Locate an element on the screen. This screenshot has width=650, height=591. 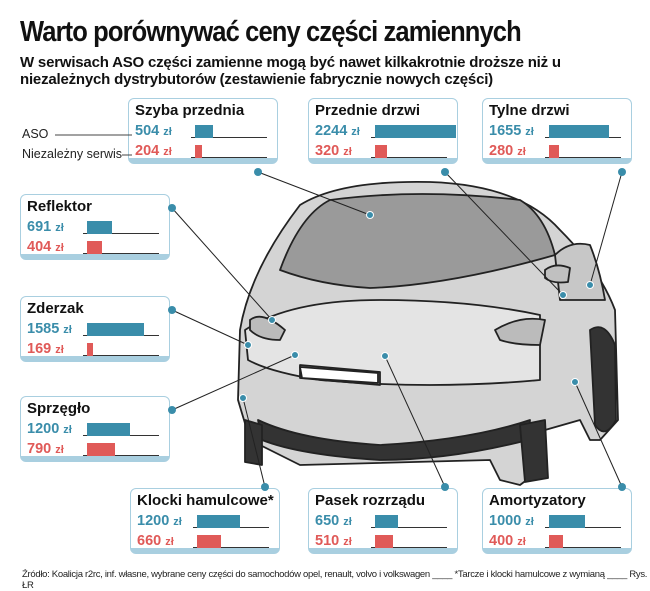
price-row-ns: 400 zł is located at coordinates (557, 541).